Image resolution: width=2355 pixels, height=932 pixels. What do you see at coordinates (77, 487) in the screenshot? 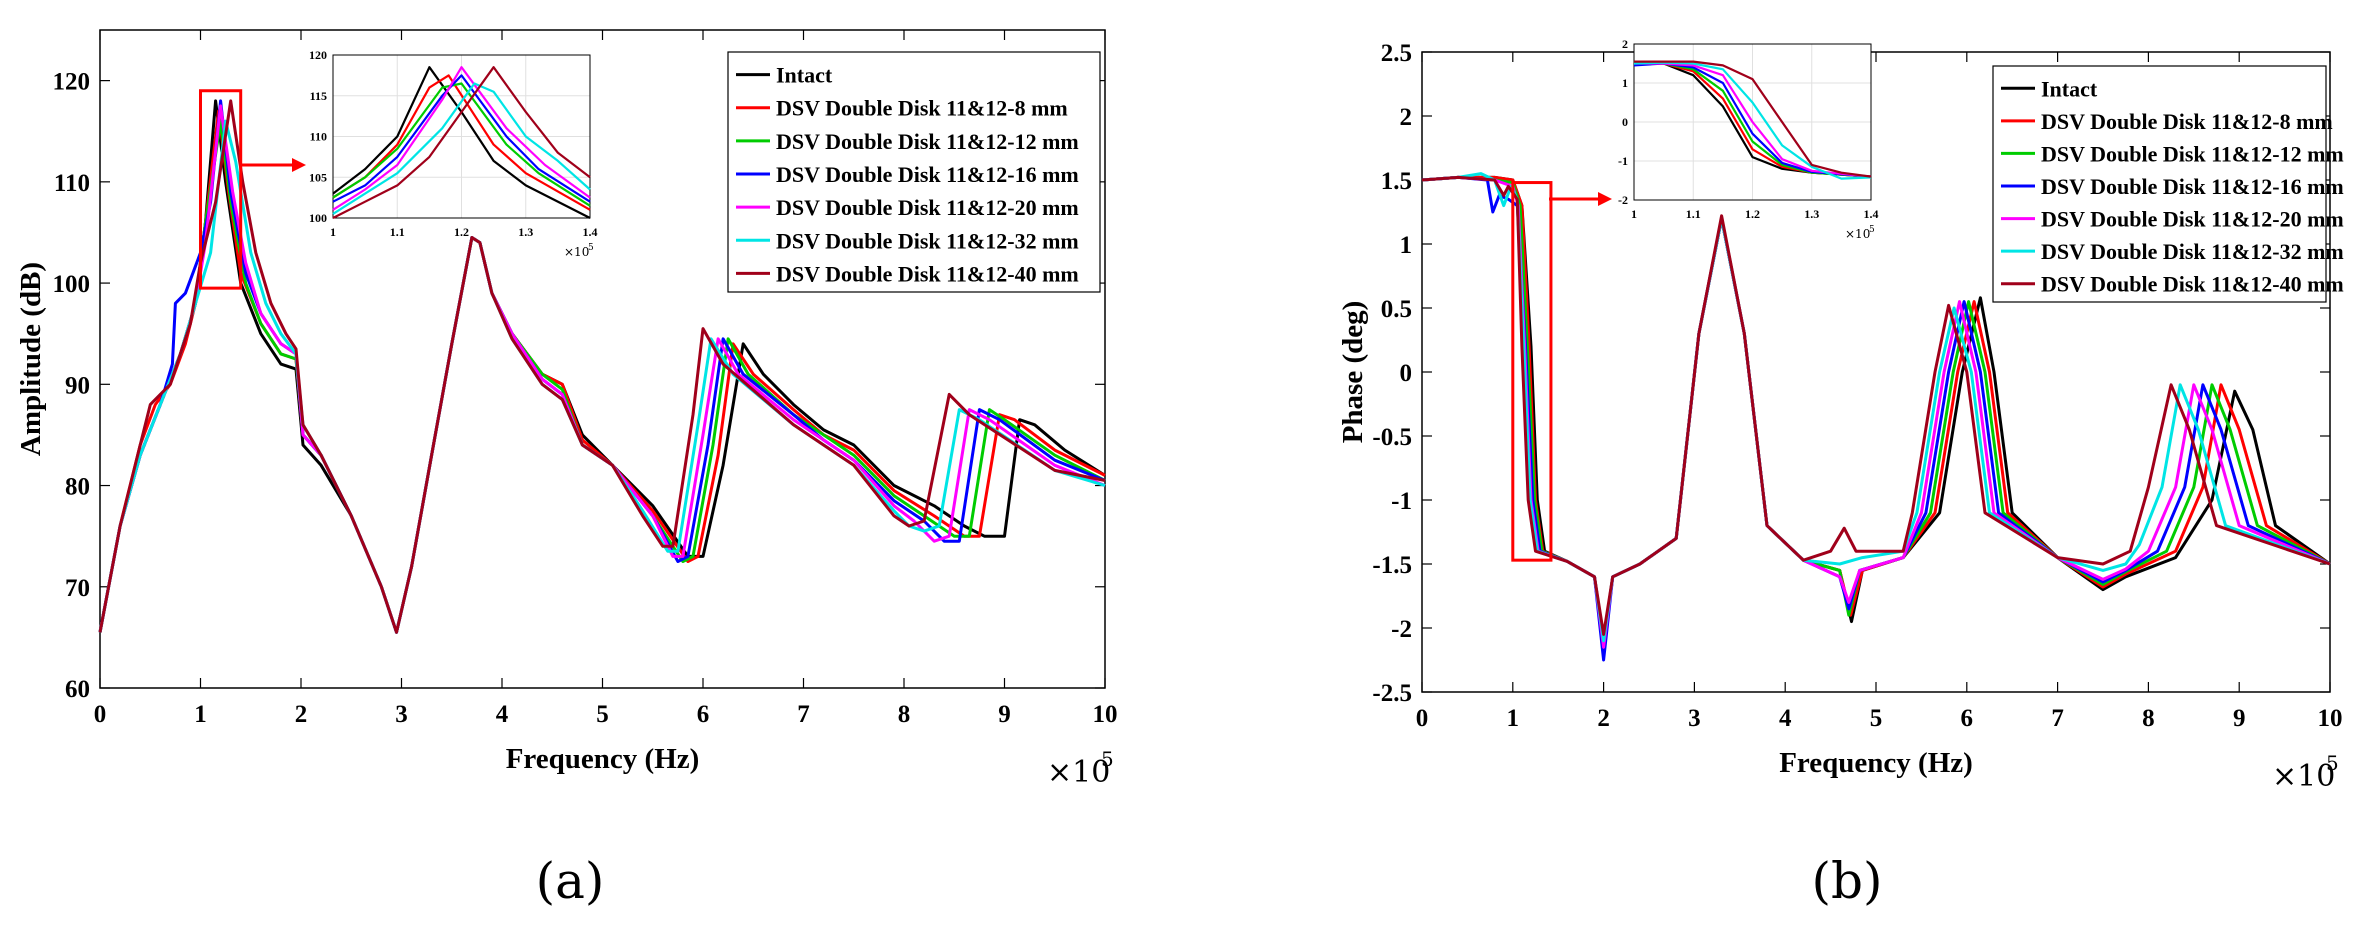
I see `y-tick-label: 80` at bounding box center [77, 487].